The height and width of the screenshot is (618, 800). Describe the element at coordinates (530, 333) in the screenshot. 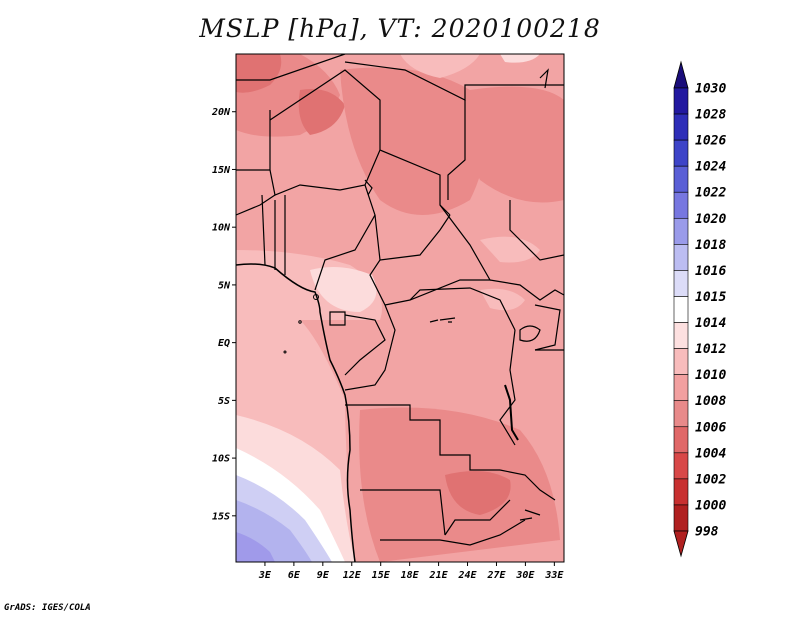

I see `lake-victoria` at that location.